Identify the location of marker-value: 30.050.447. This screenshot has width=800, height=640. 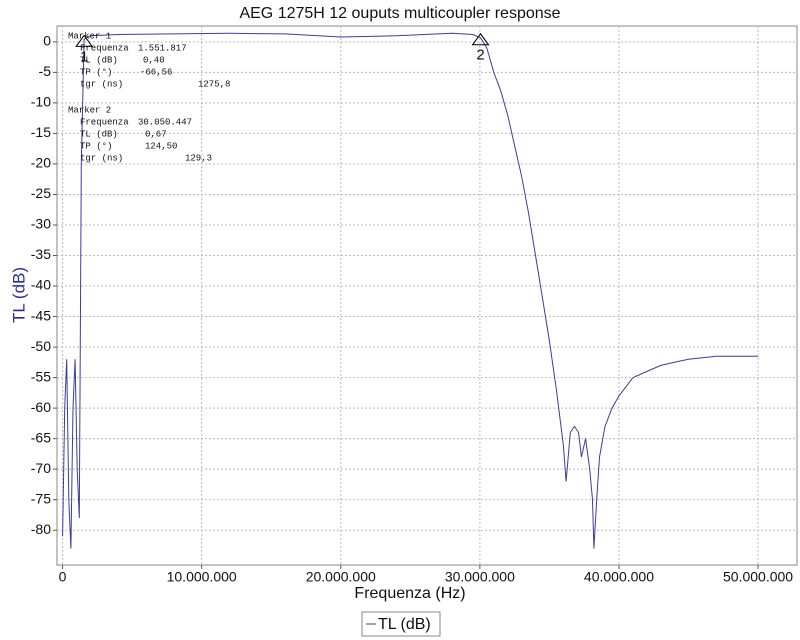
(165, 122).